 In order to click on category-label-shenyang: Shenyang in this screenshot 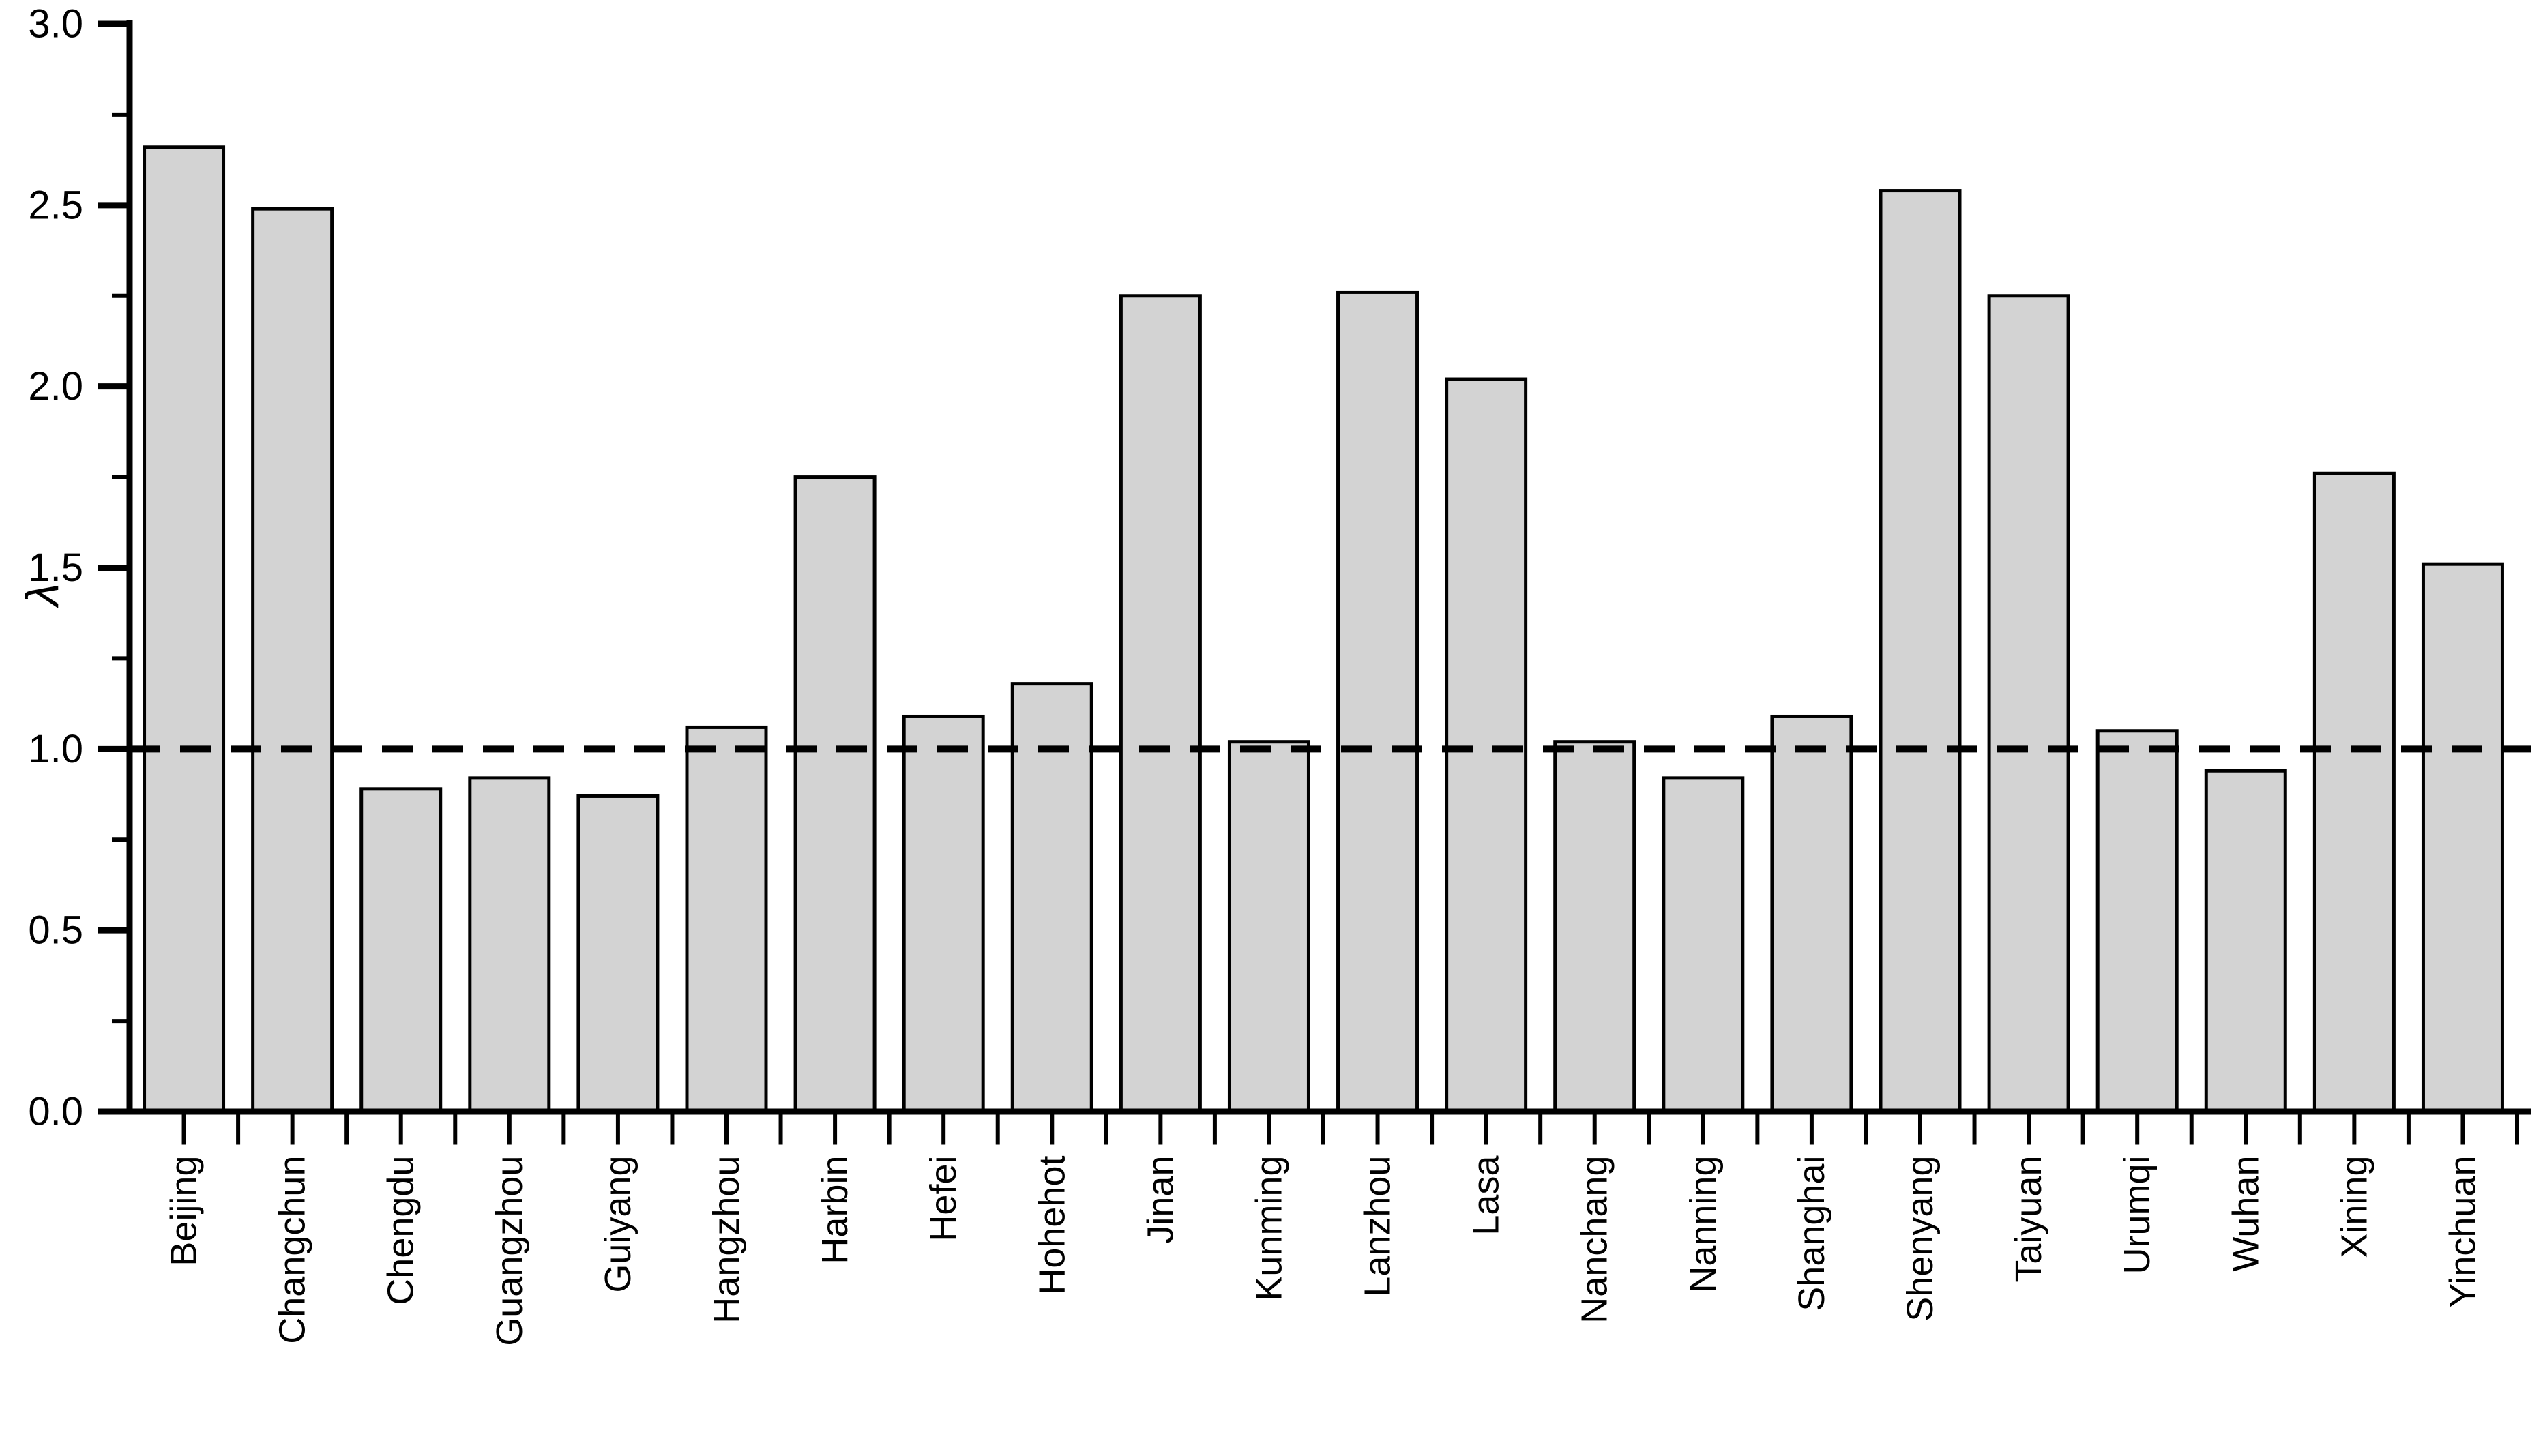, I will do `click(1920, 1239)`.